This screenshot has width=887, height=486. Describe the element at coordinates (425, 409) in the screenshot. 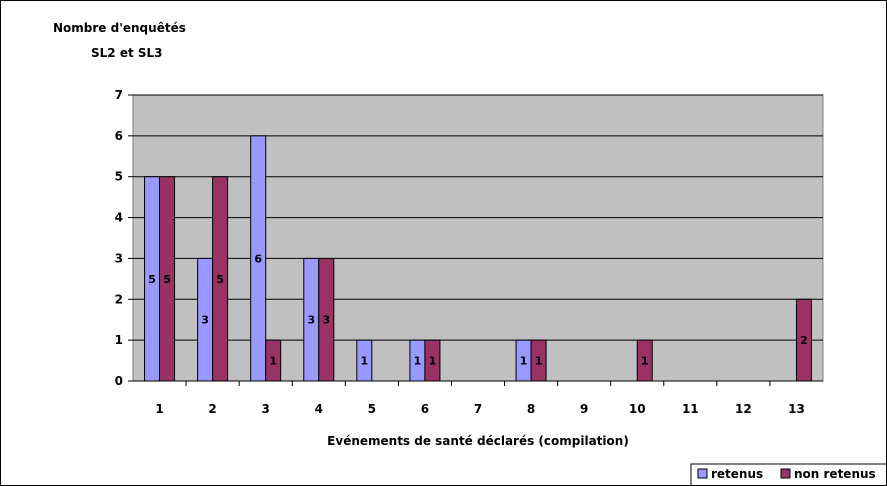

I see `x-tick-label: 6` at that location.